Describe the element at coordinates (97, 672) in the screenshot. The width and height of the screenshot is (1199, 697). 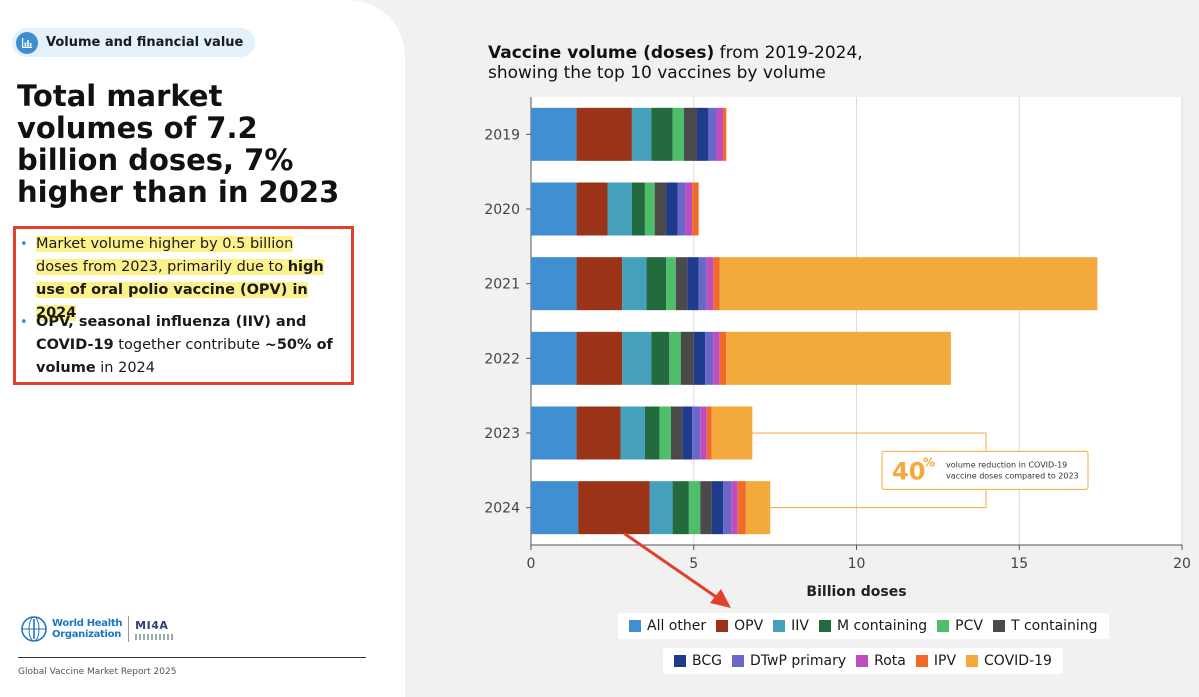
I see `footer-source: Global Vaccine Market Report 2025` at that location.